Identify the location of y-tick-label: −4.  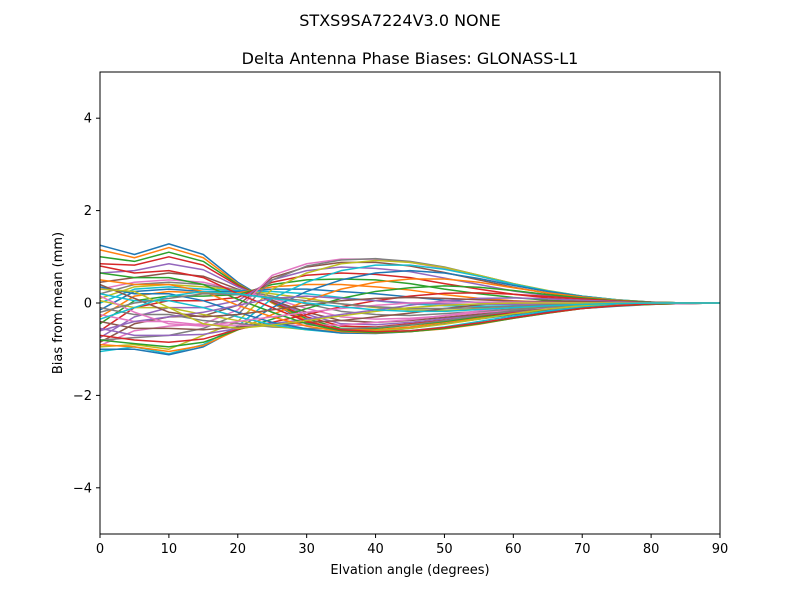
(82, 488).